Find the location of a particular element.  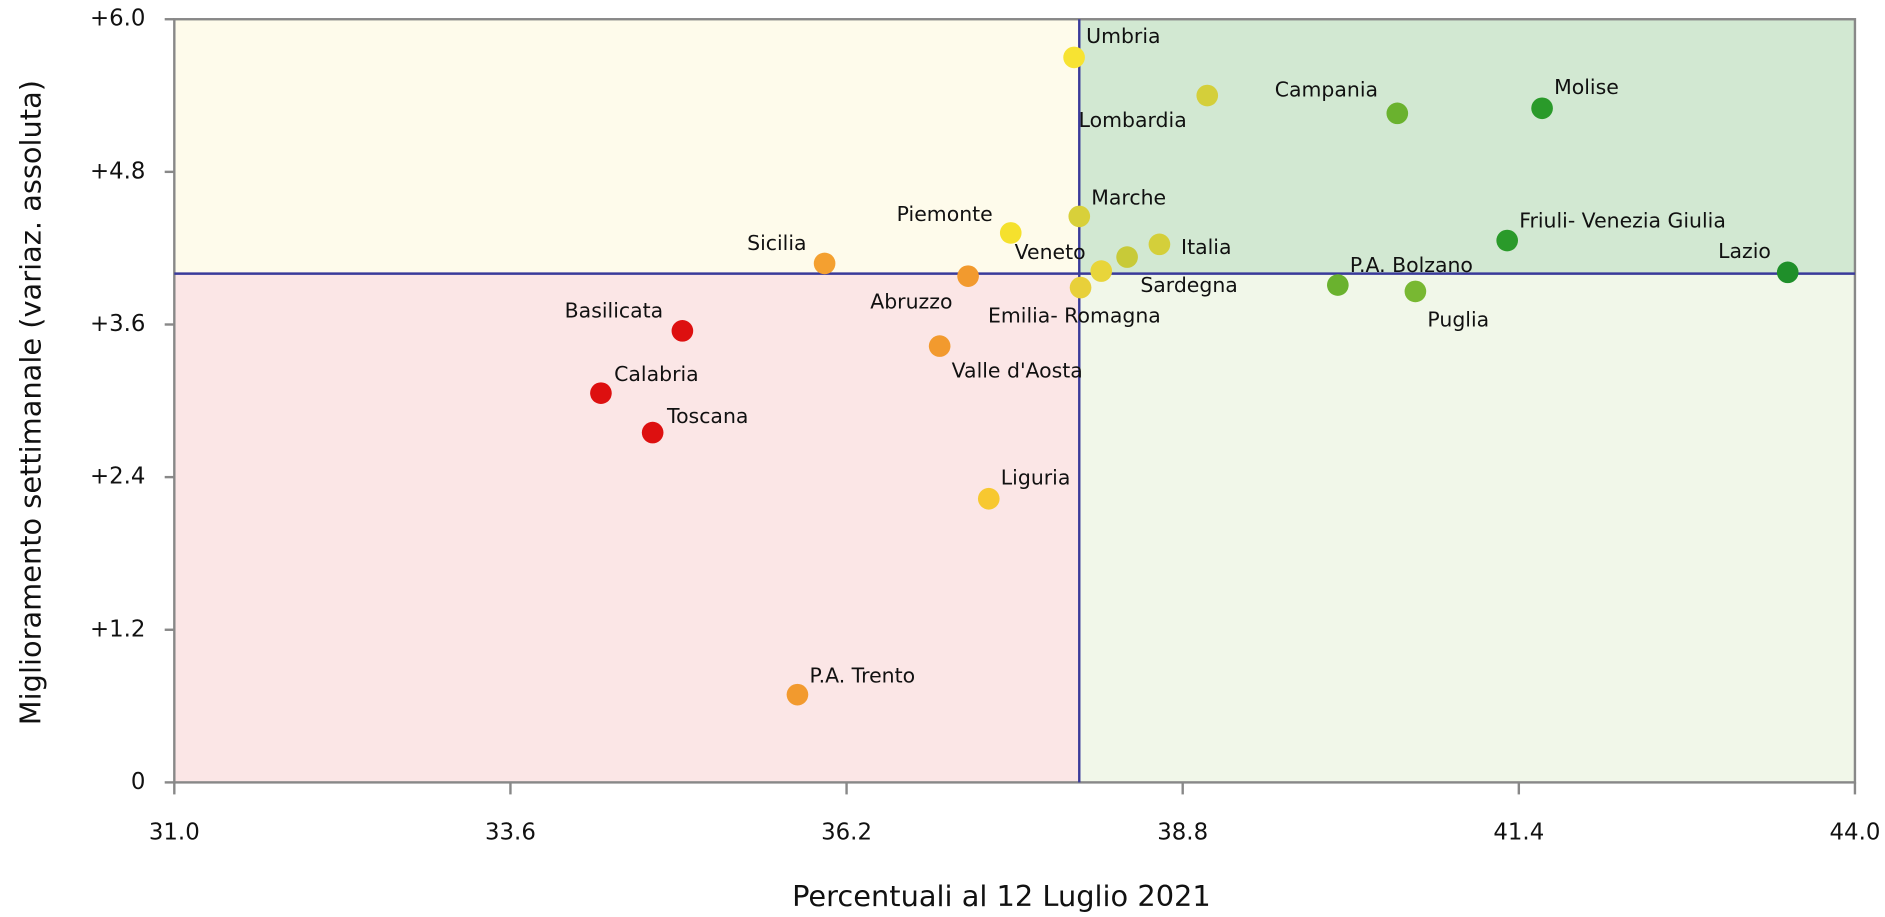

point-label: Sardegna is located at coordinates (1188, 285).